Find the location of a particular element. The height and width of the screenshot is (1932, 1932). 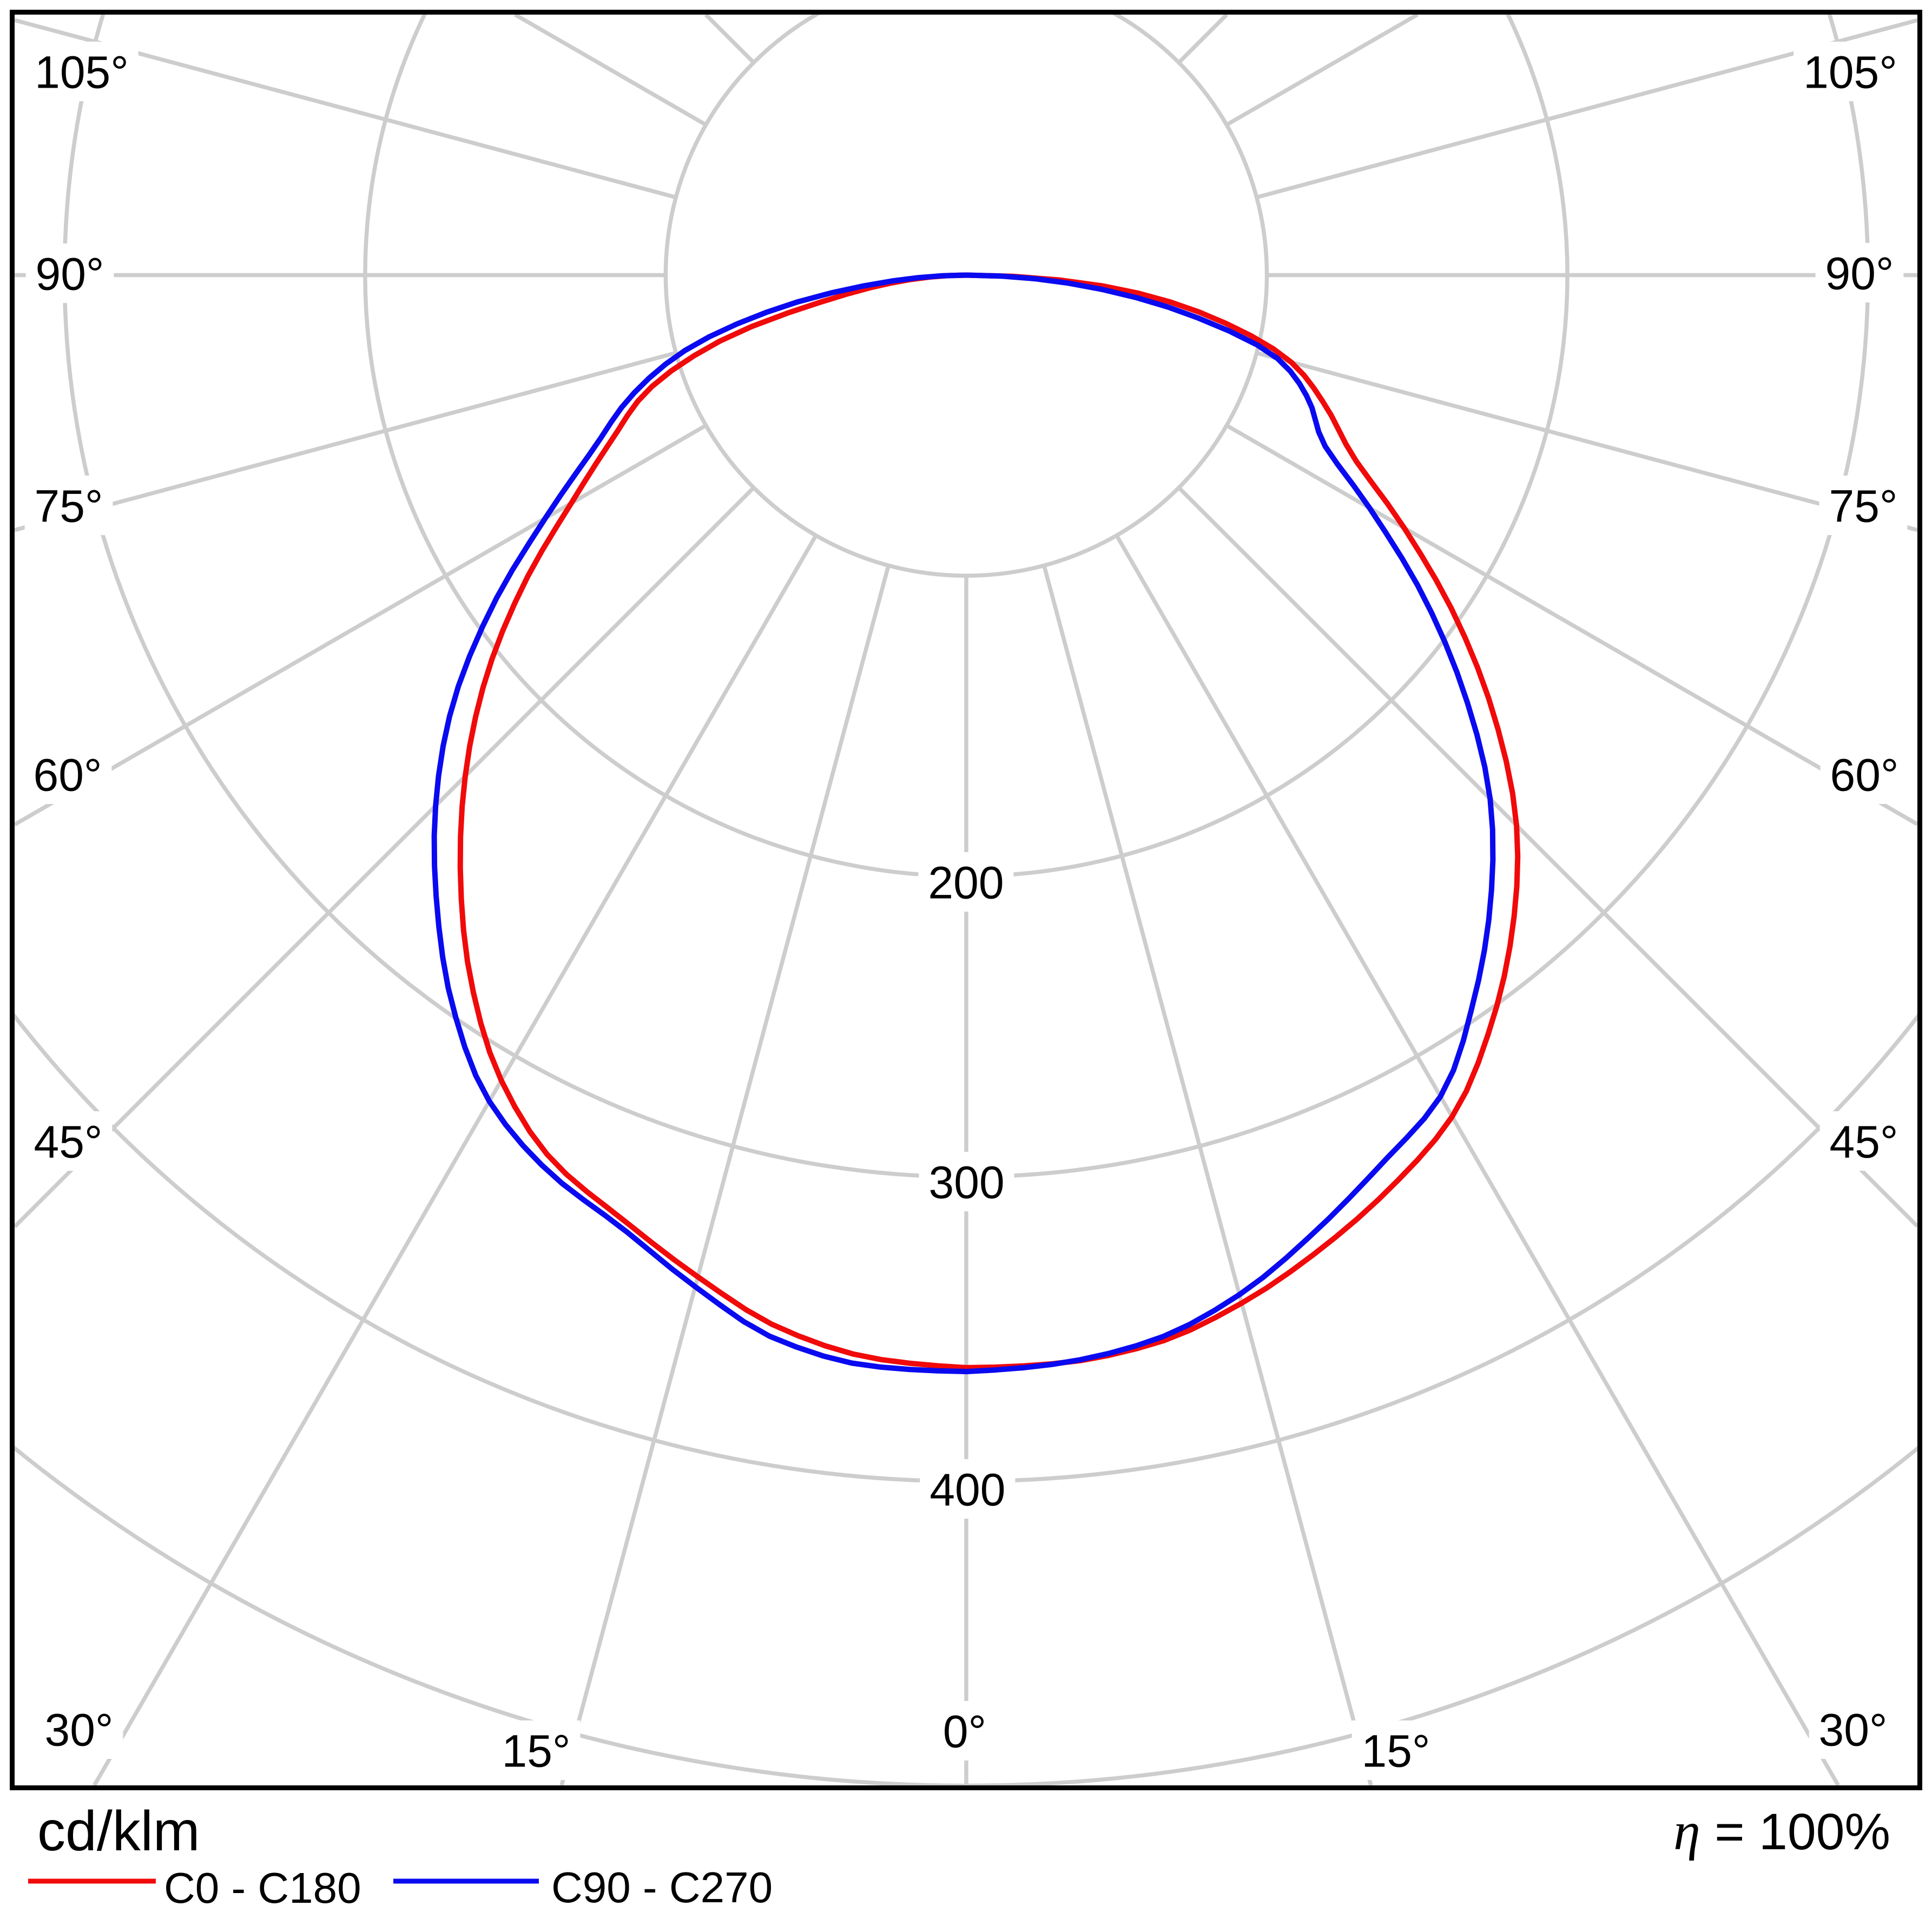

svg-text: 400 is located at coordinates (967, 1490).